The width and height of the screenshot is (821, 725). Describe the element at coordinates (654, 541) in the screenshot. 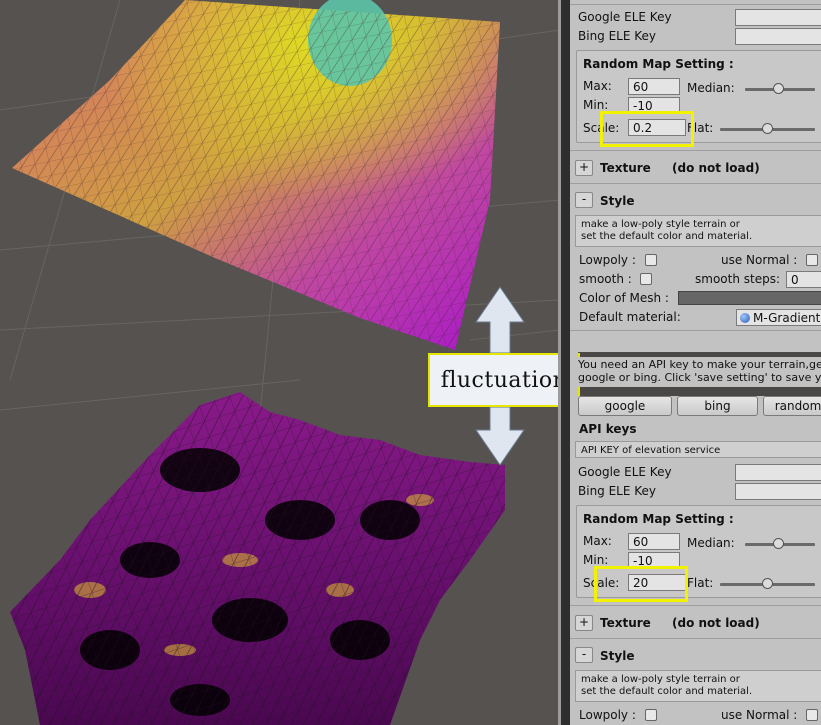

I see `max-field-2: 60` at that location.